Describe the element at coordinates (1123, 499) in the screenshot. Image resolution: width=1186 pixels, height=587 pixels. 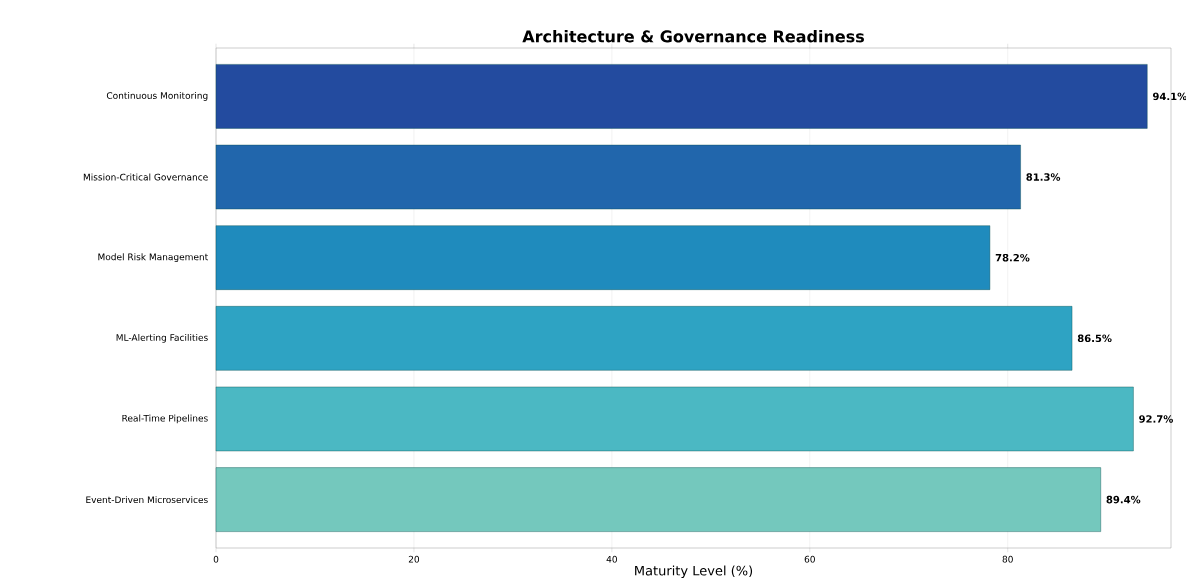
I see `data-label: 89.4%` at that location.